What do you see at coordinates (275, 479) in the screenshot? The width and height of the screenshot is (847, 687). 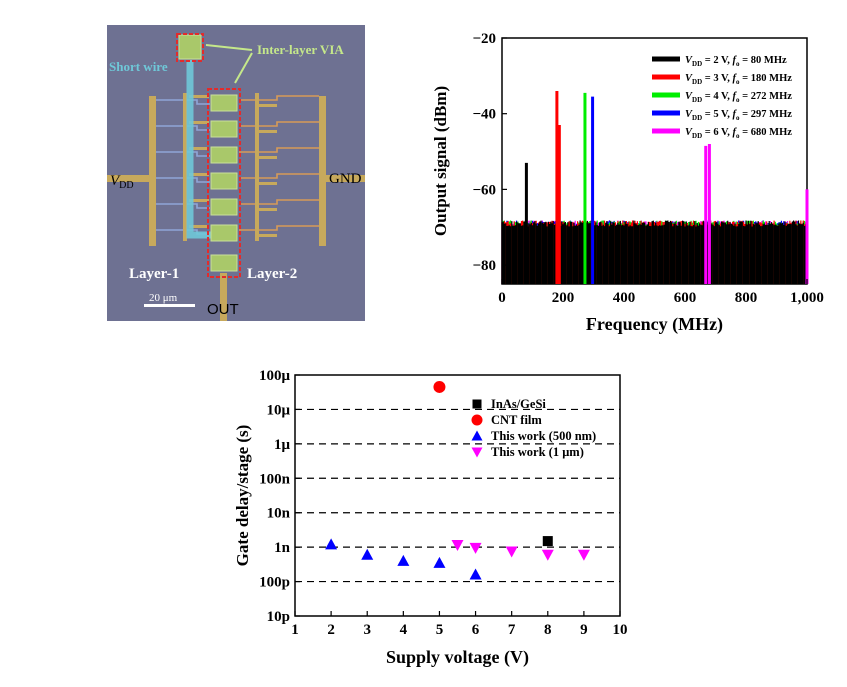 I see `gate-delay-y-tick-label: 100n` at bounding box center [275, 479].